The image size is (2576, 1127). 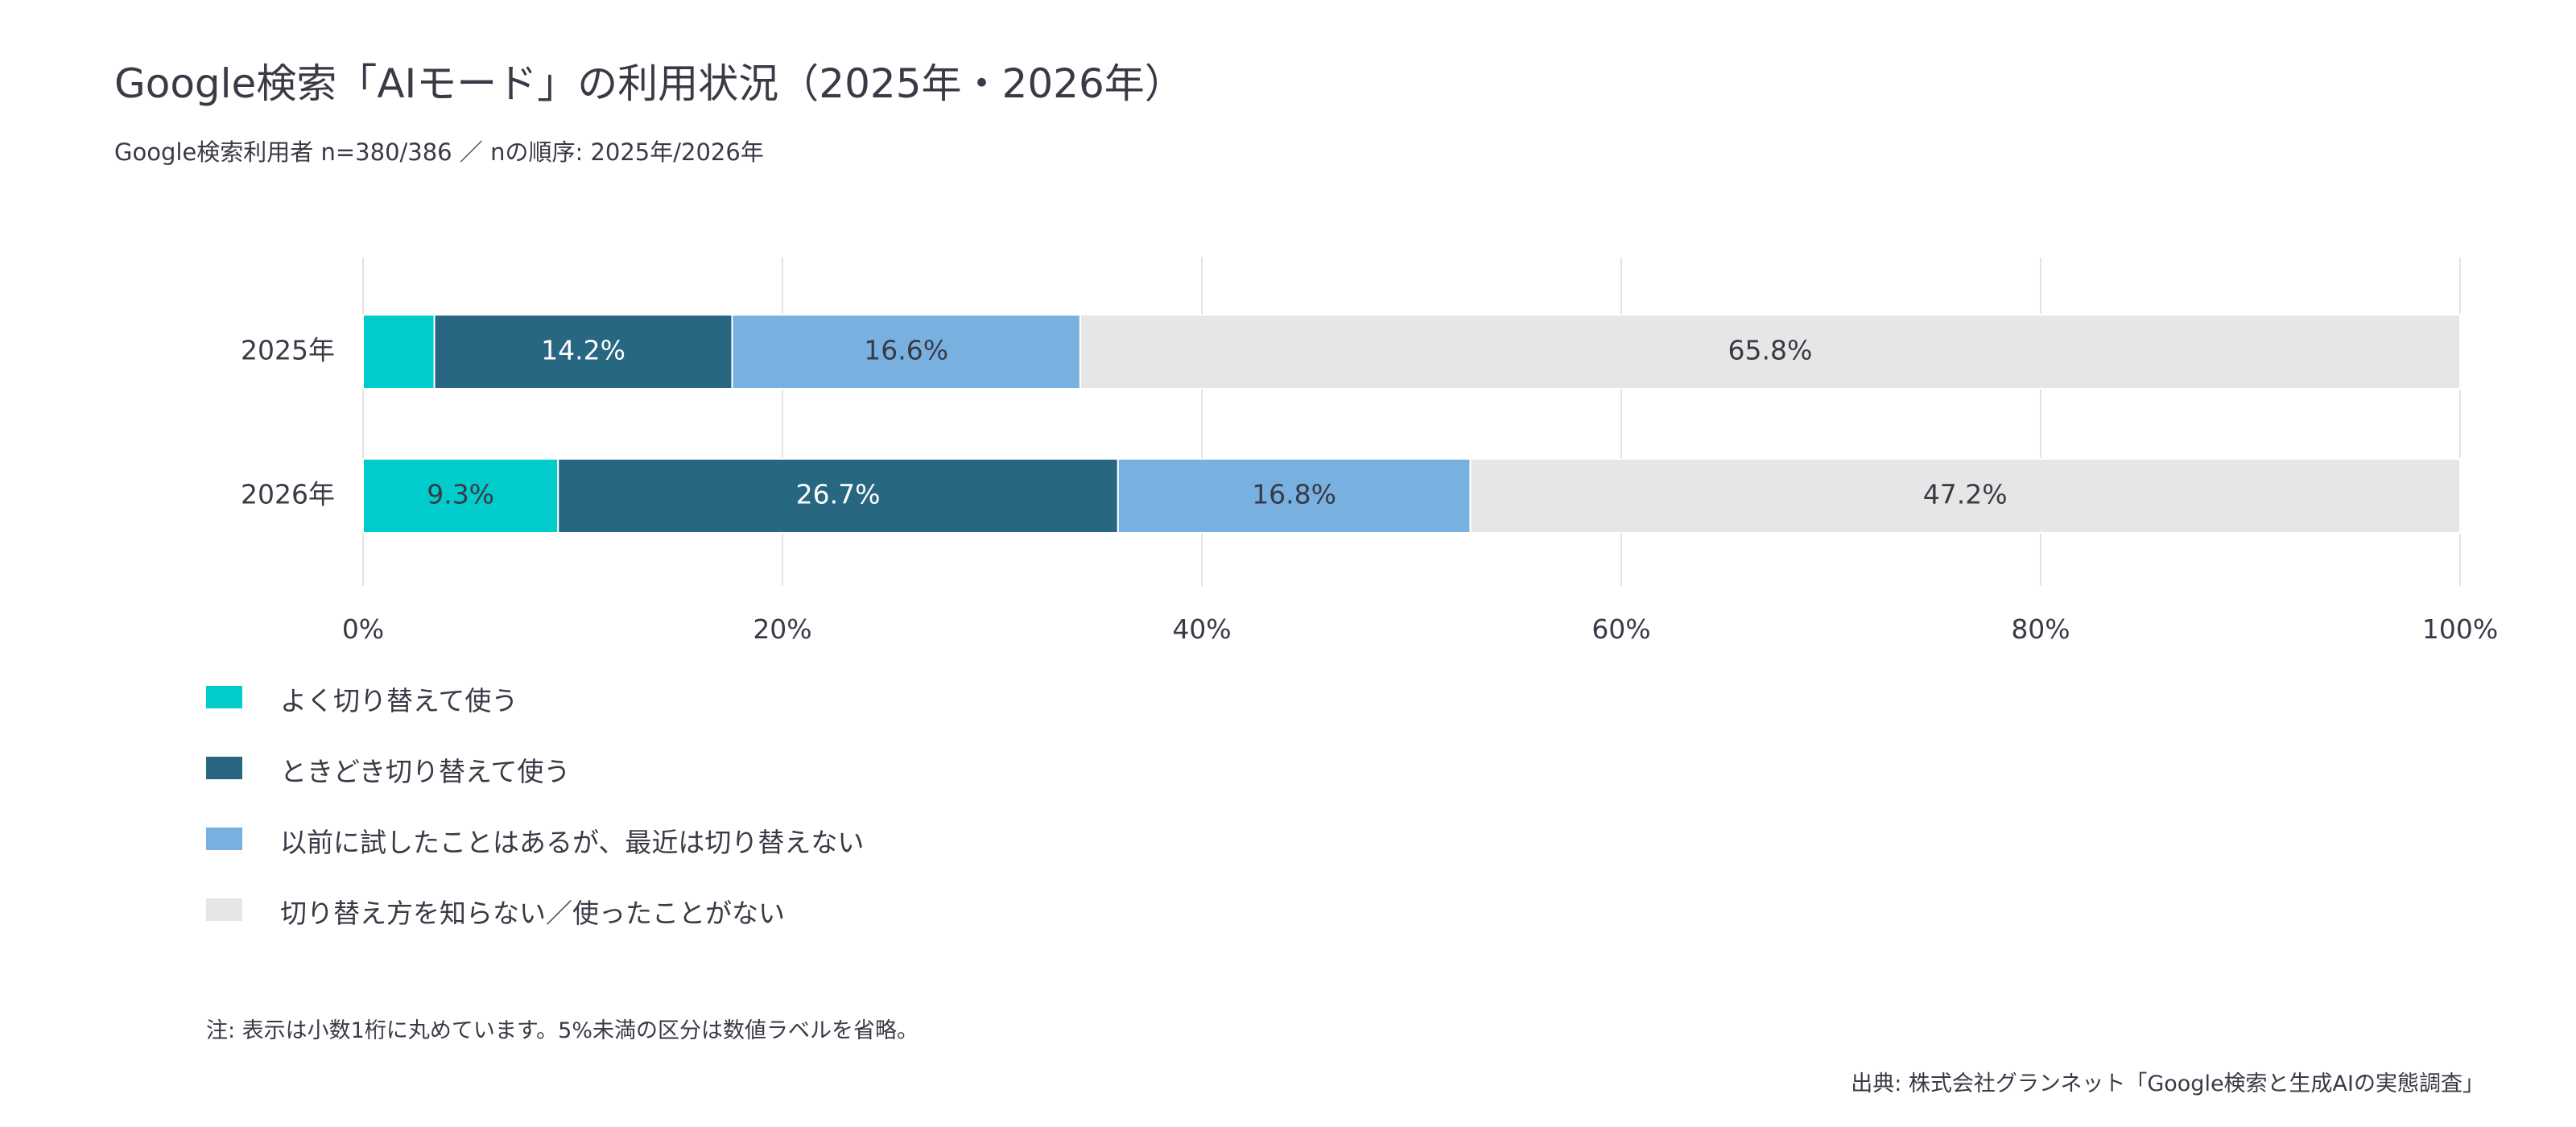 I want to click on bar-data-label: 16.8%, so click(x=1294, y=494).